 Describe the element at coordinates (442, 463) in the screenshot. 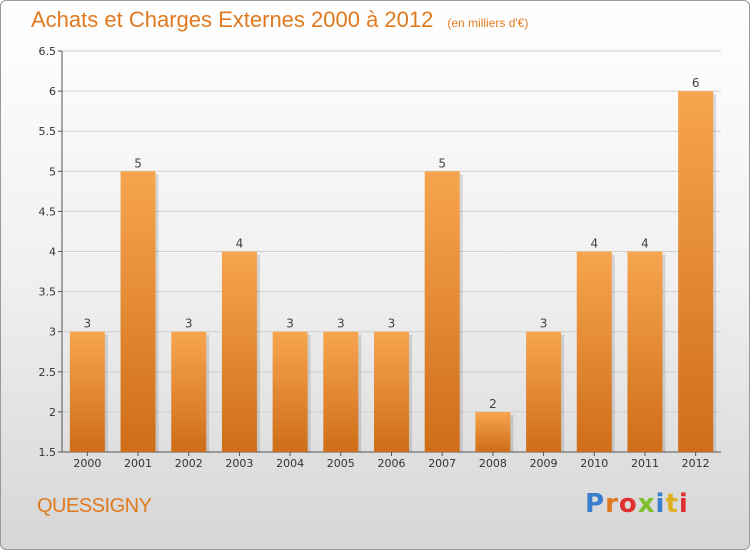

I see `x-tick-label: 2007` at that location.